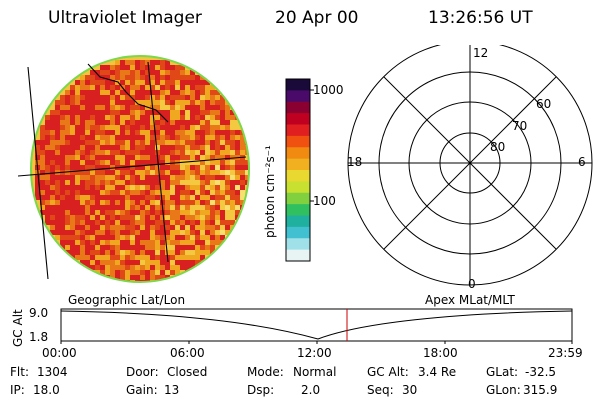 This screenshot has width=600, height=400. What do you see at coordinates (470, 300) in the screenshot?
I see `apex-label: Apex MLat/MLT` at bounding box center [470, 300].